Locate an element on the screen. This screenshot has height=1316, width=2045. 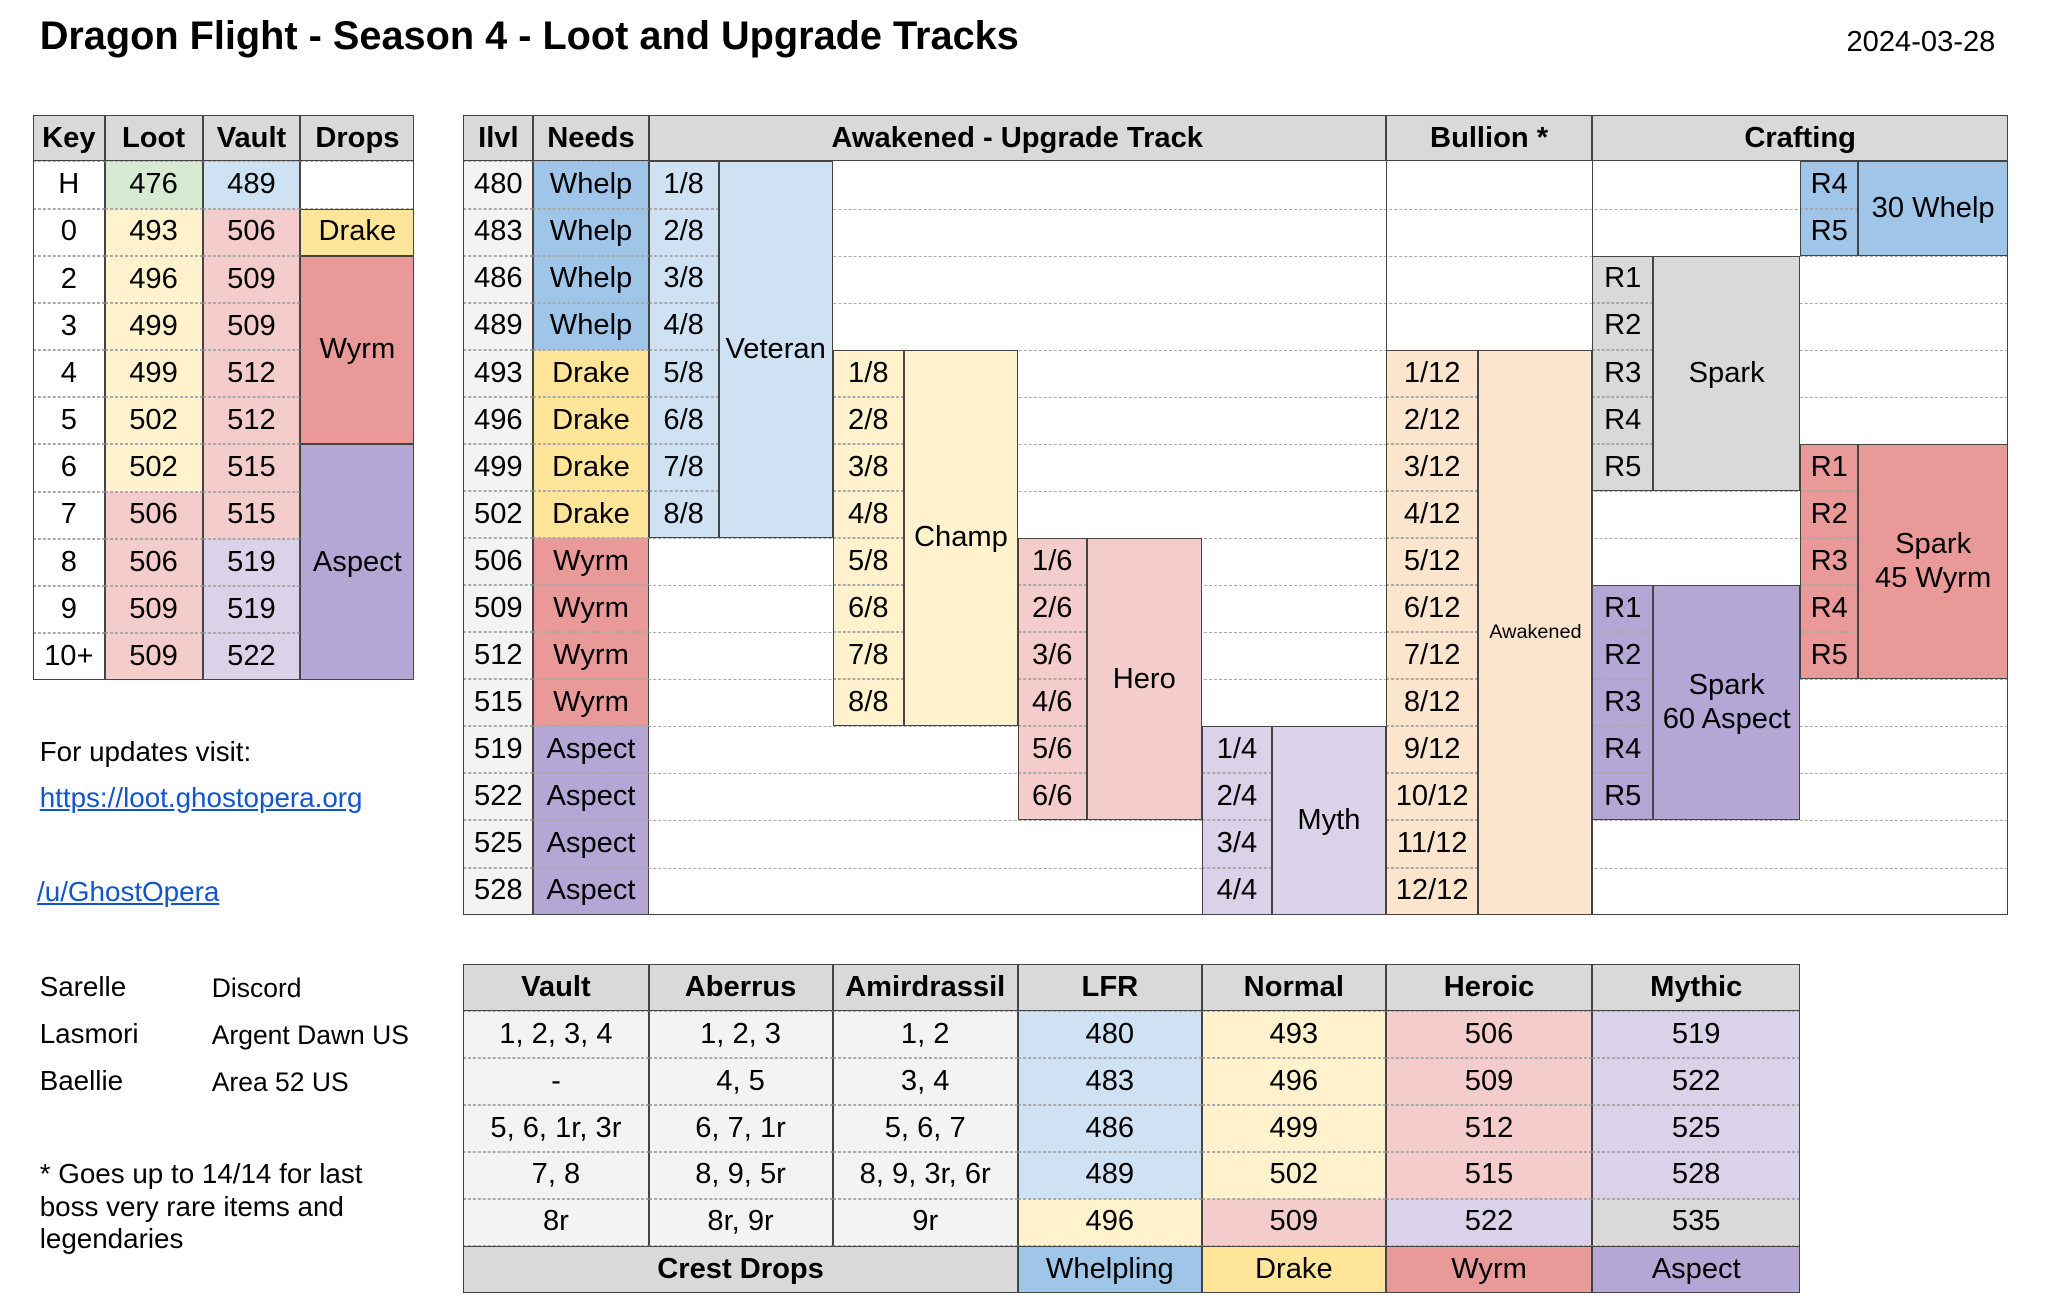
track-name: Awakened is located at coordinates (1535, 632).